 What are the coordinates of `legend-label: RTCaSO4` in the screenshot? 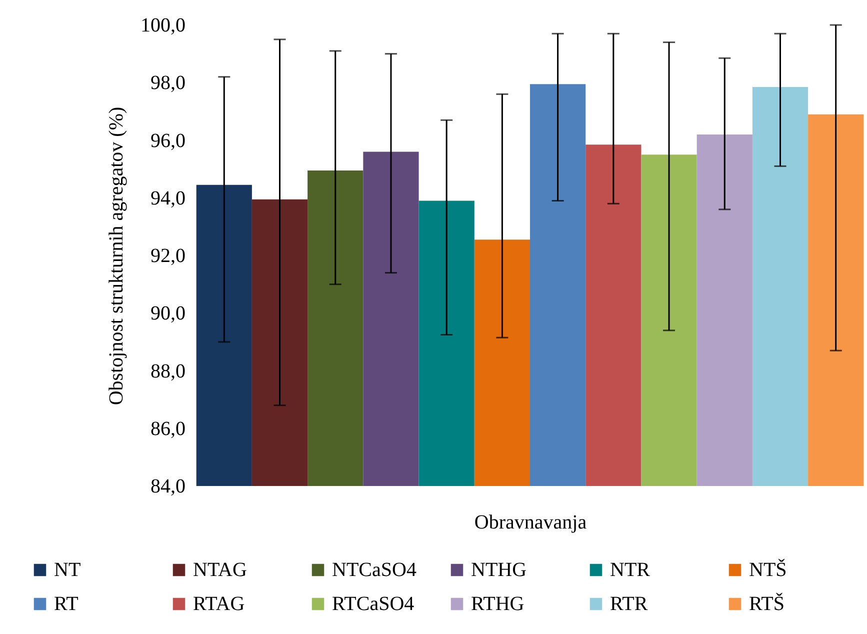 It's located at (373, 604).